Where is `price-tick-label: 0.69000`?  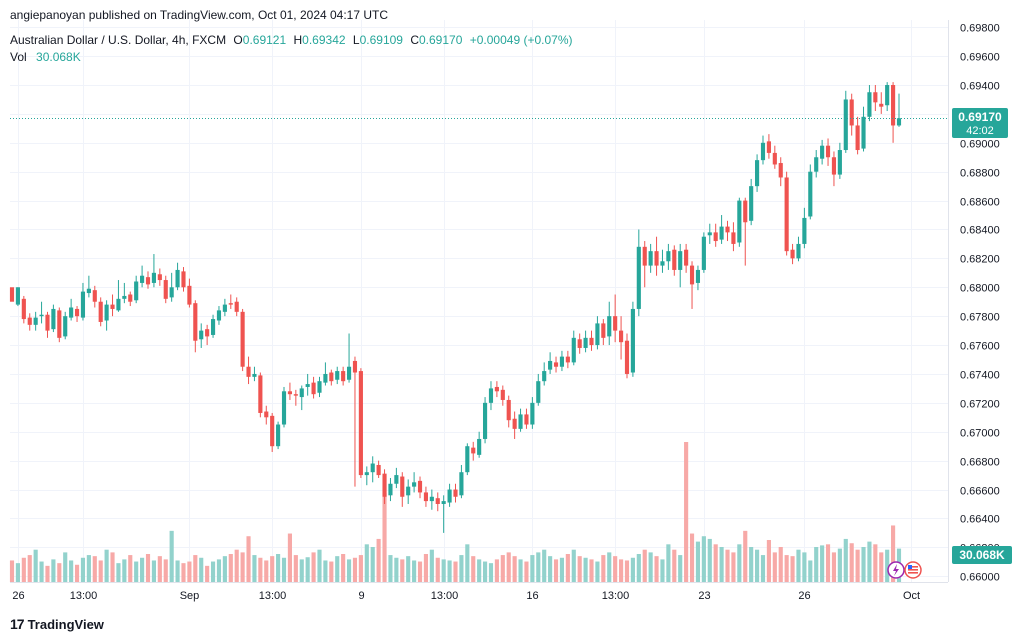 price-tick-label: 0.69000 is located at coordinates (980, 145).